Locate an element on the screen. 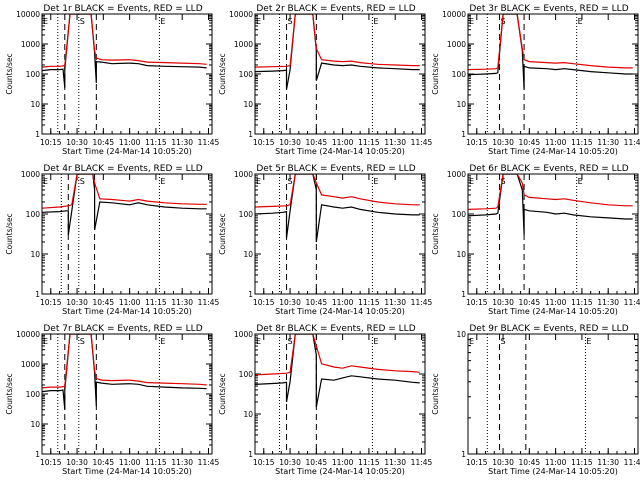 The image size is (640, 485). chart-title: Det 1r BLACK = Events, RED = LLD is located at coordinates (122, 9).